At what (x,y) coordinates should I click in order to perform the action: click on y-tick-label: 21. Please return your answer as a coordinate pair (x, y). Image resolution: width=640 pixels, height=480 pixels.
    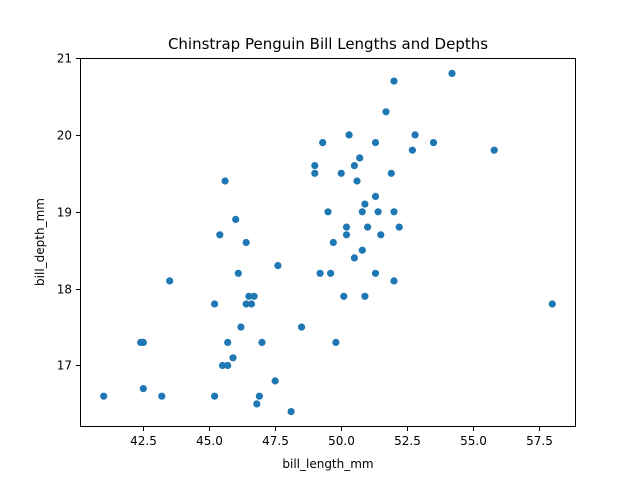
    Looking at the image, I should click on (64, 59).